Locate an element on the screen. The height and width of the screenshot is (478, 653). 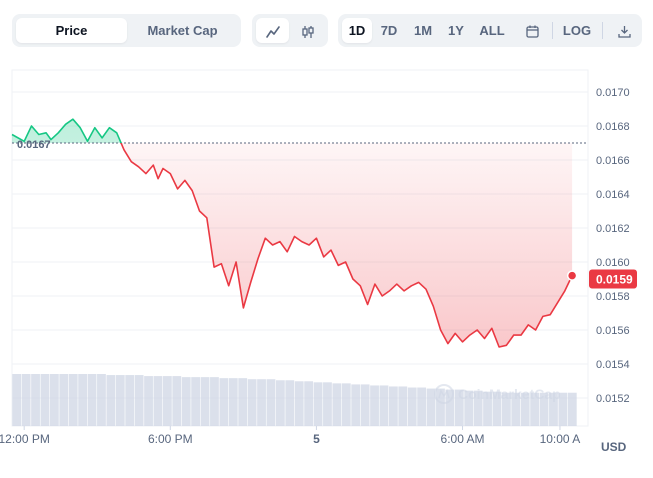
candlestick-button is located at coordinates (307, 30).